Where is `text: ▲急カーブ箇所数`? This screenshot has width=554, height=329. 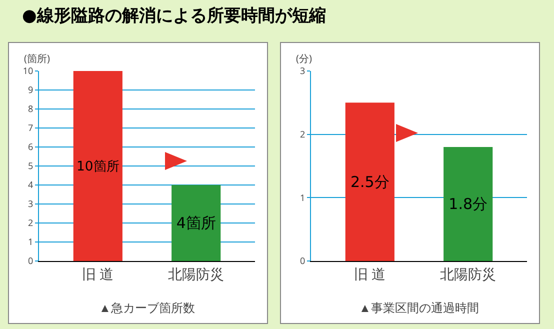
text: ▲急カーブ箇所数 is located at coordinates (147, 307).